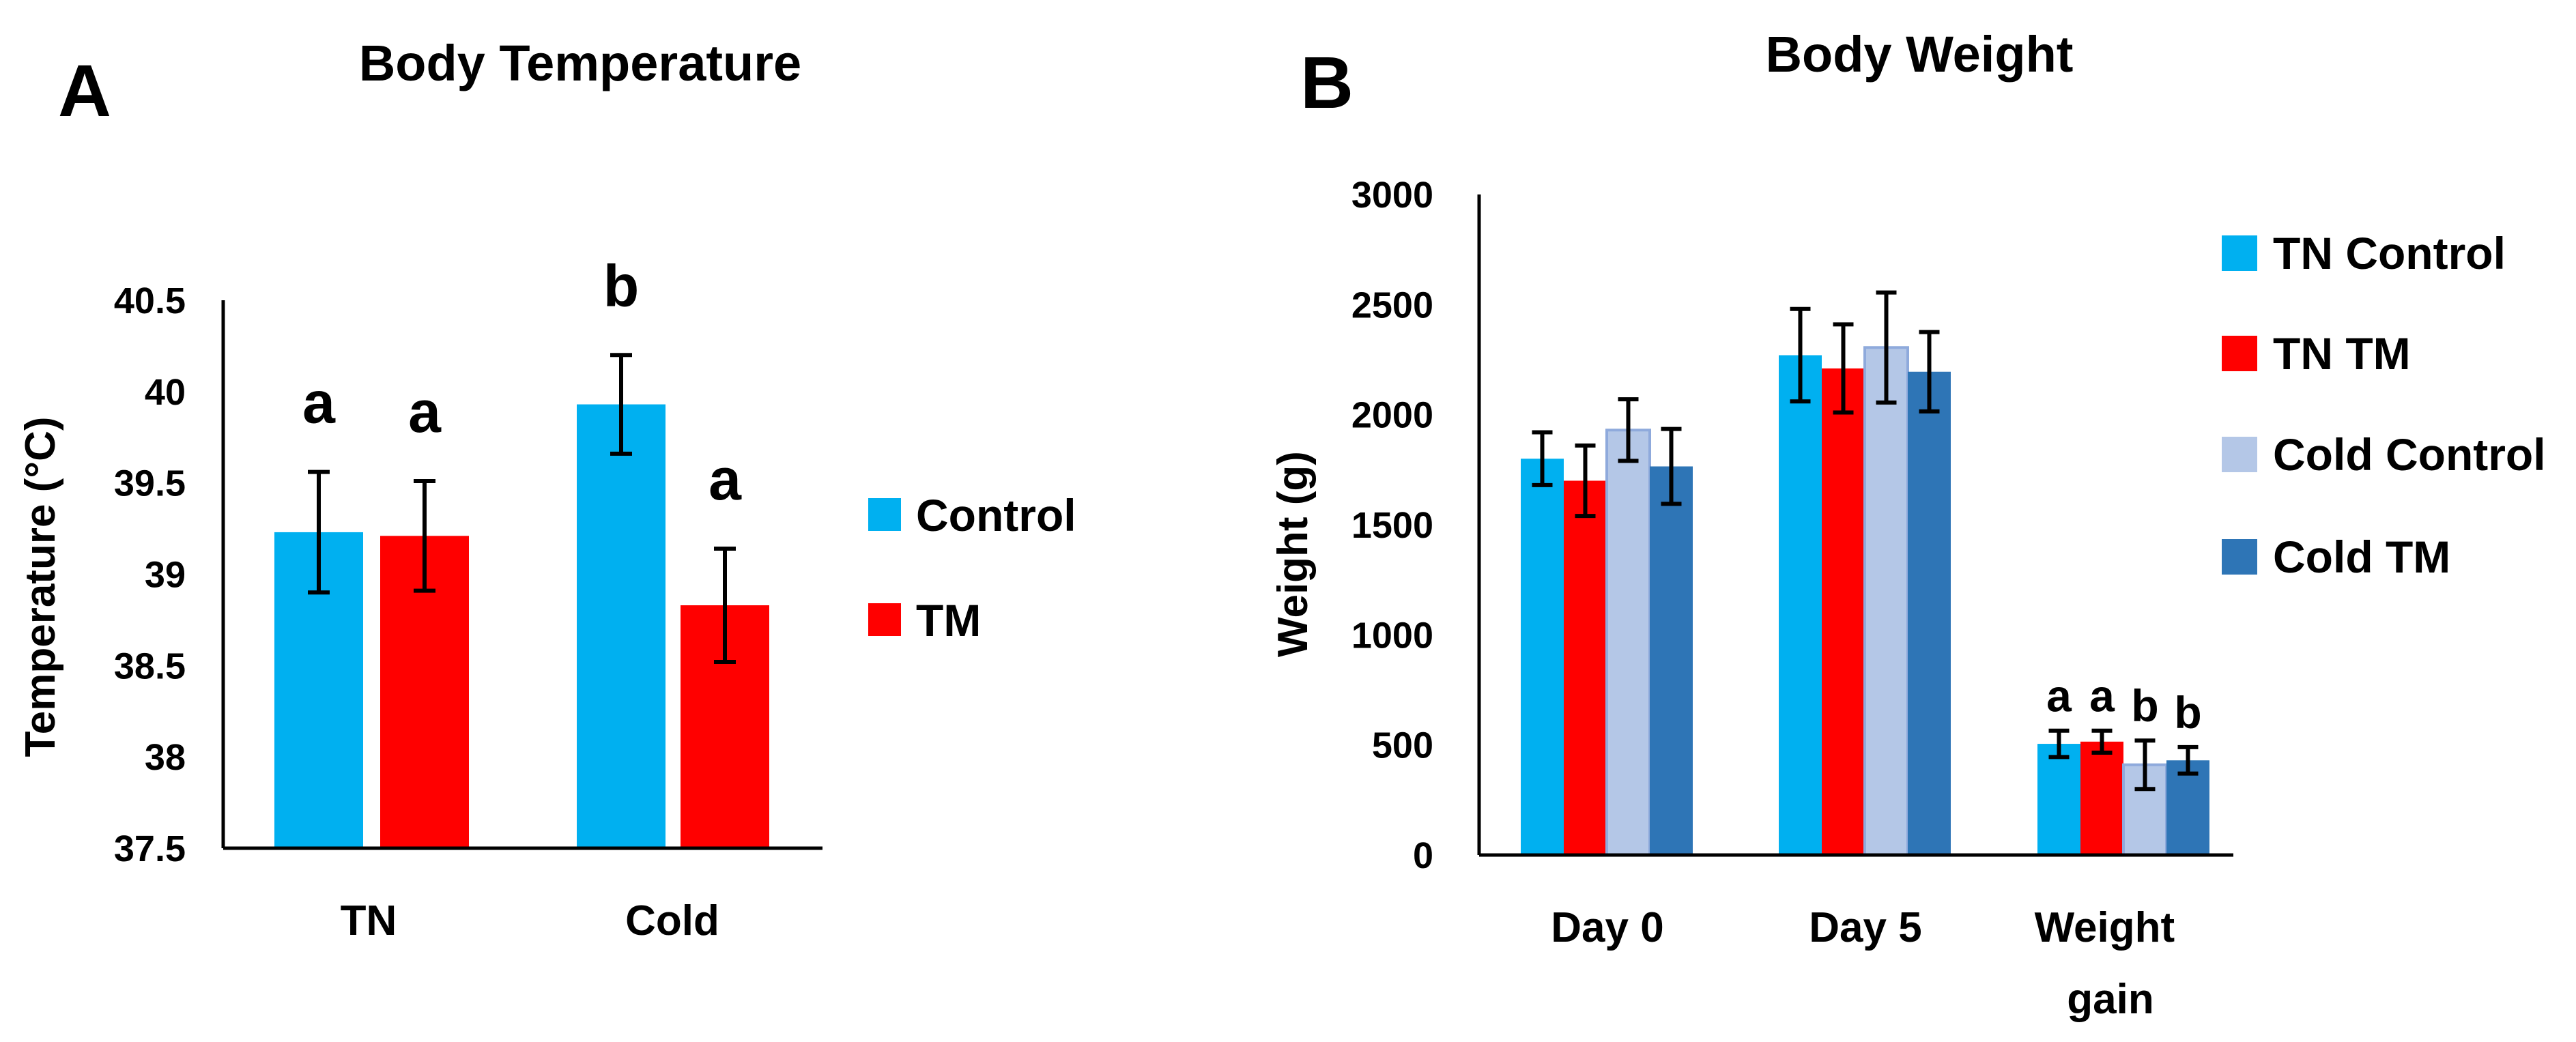  Describe the element at coordinates (165, 575) in the screenshot. I see `y-tick-label: 39` at that location.